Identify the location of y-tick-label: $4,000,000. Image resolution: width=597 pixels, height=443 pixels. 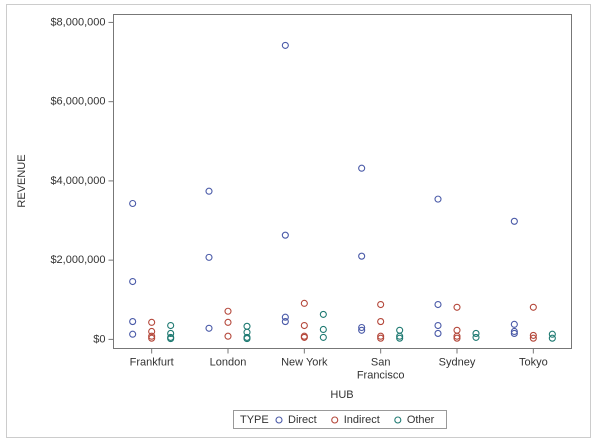
(77, 181).